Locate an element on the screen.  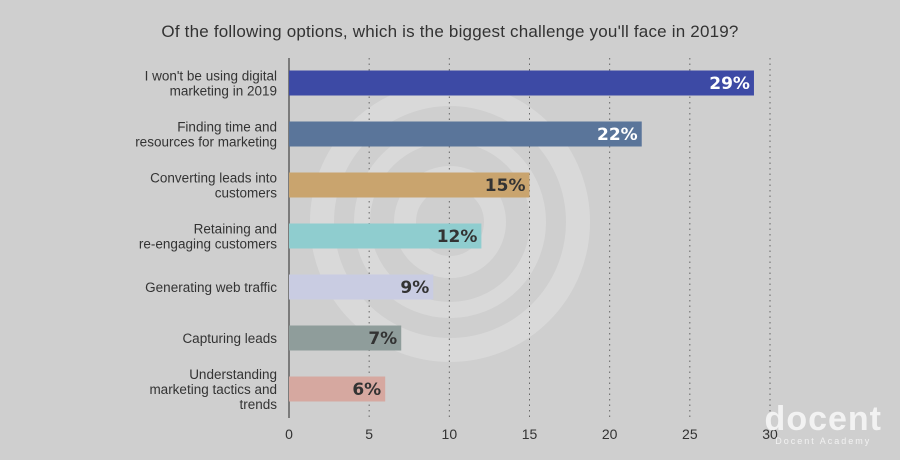
x-tick-label: 15 is located at coordinates (530, 434).